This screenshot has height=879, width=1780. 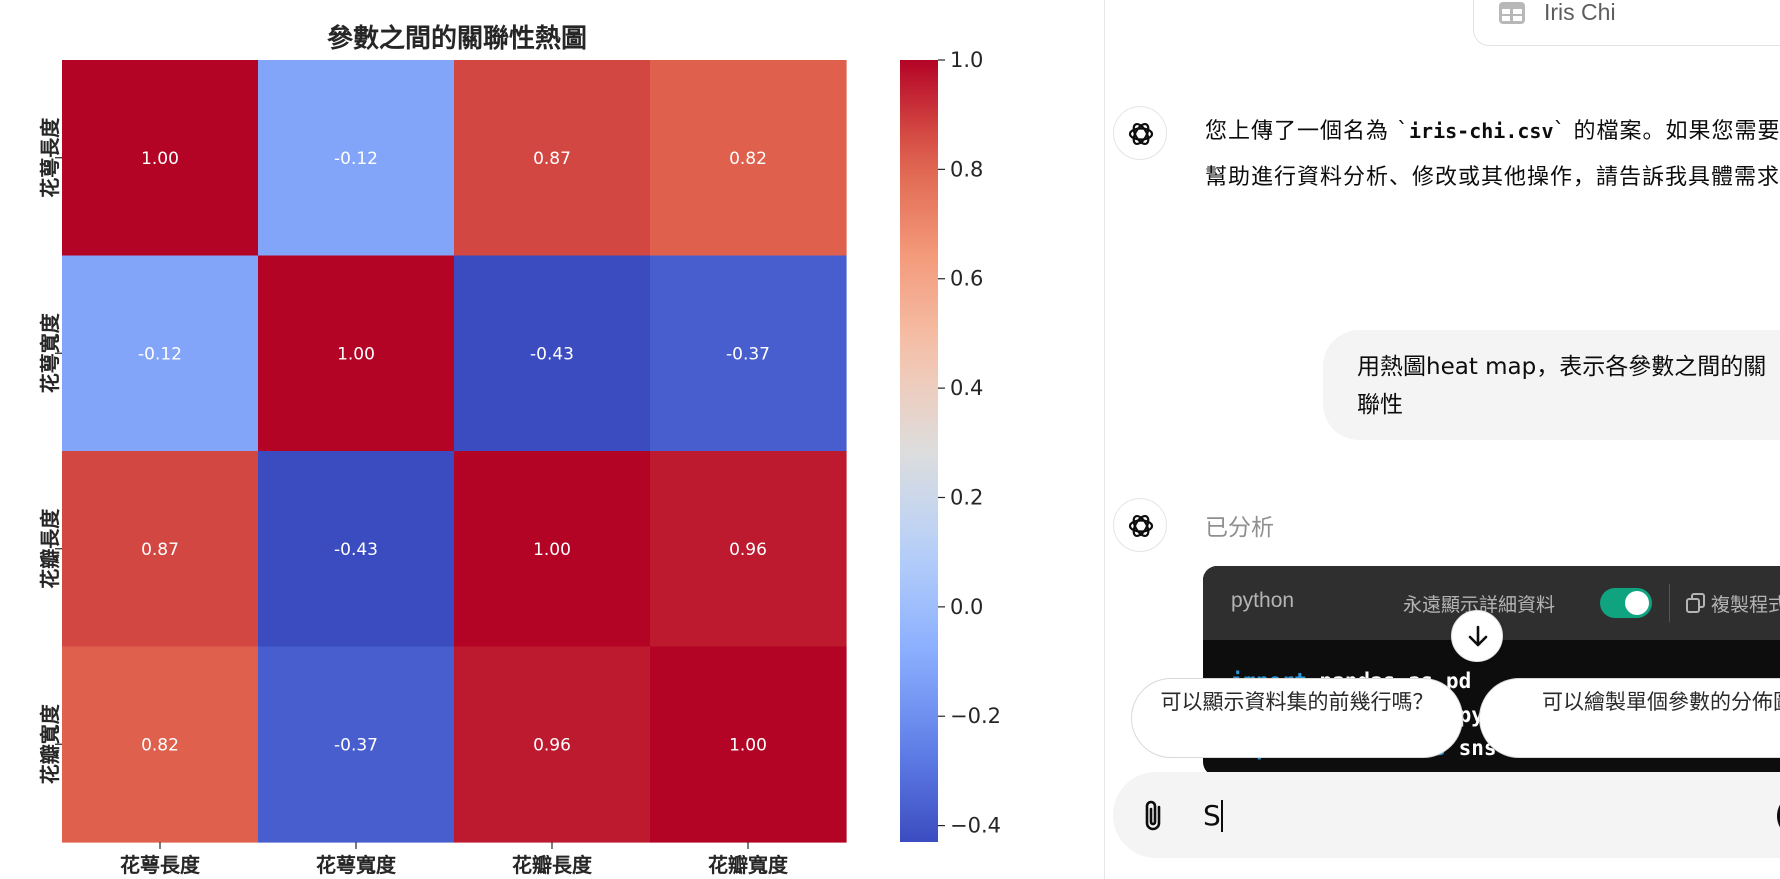 What do you see at coordinates (975, 716) in the screenshot?
I see `colorbar-tick-label: −0.2` at bounding box center [975, 716].